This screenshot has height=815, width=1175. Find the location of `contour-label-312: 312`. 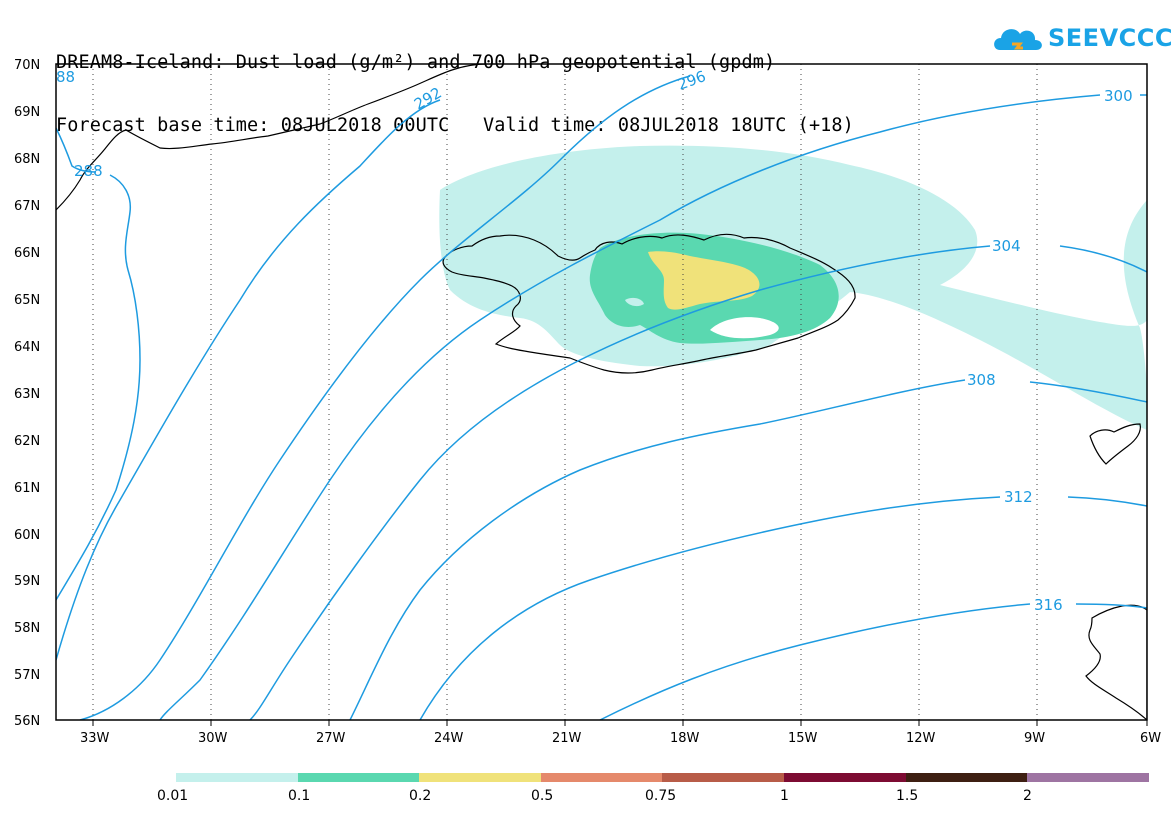

contour-label-312: 312 is located at coordinates (1018, 497).